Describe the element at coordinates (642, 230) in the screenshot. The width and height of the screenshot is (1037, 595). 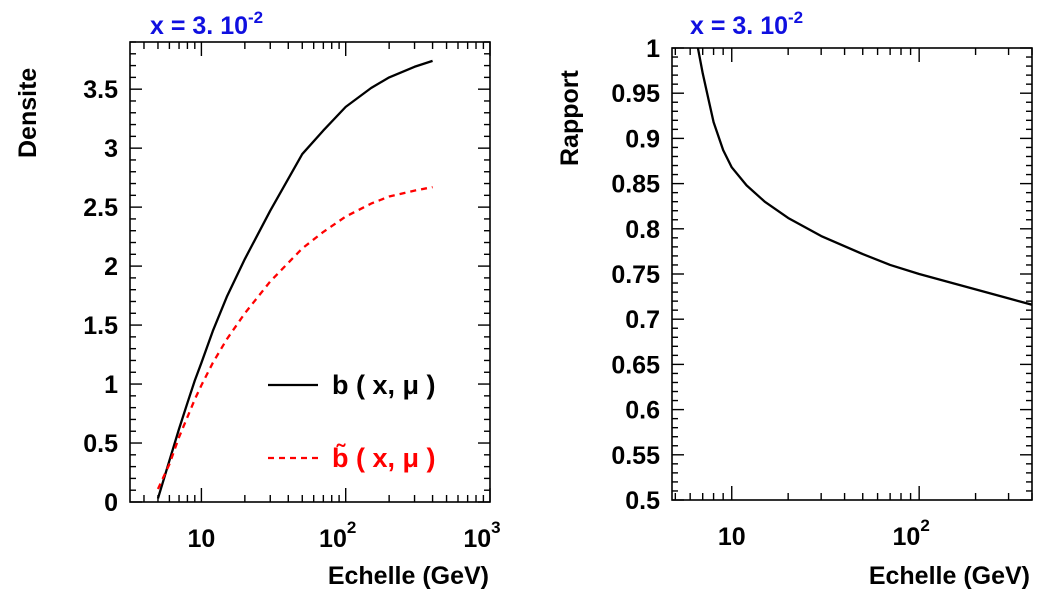
I see `right-y-tick-label: 0.8` at that location.